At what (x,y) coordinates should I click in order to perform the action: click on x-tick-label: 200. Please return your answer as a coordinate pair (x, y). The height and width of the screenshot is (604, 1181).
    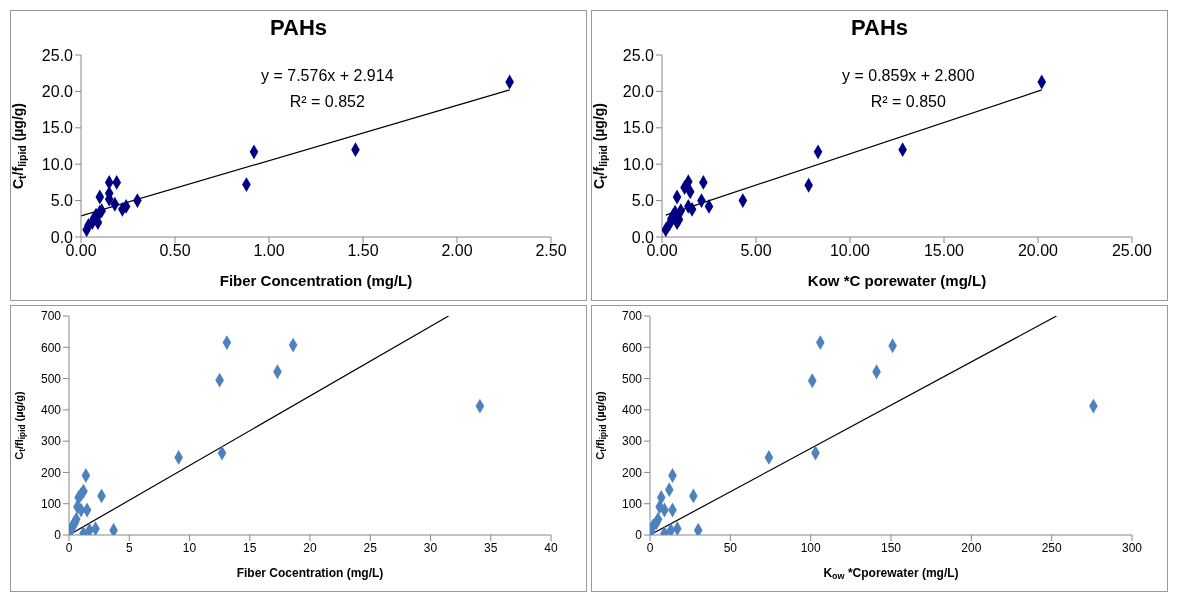
    Looking at the image, I should click on (971, 547).